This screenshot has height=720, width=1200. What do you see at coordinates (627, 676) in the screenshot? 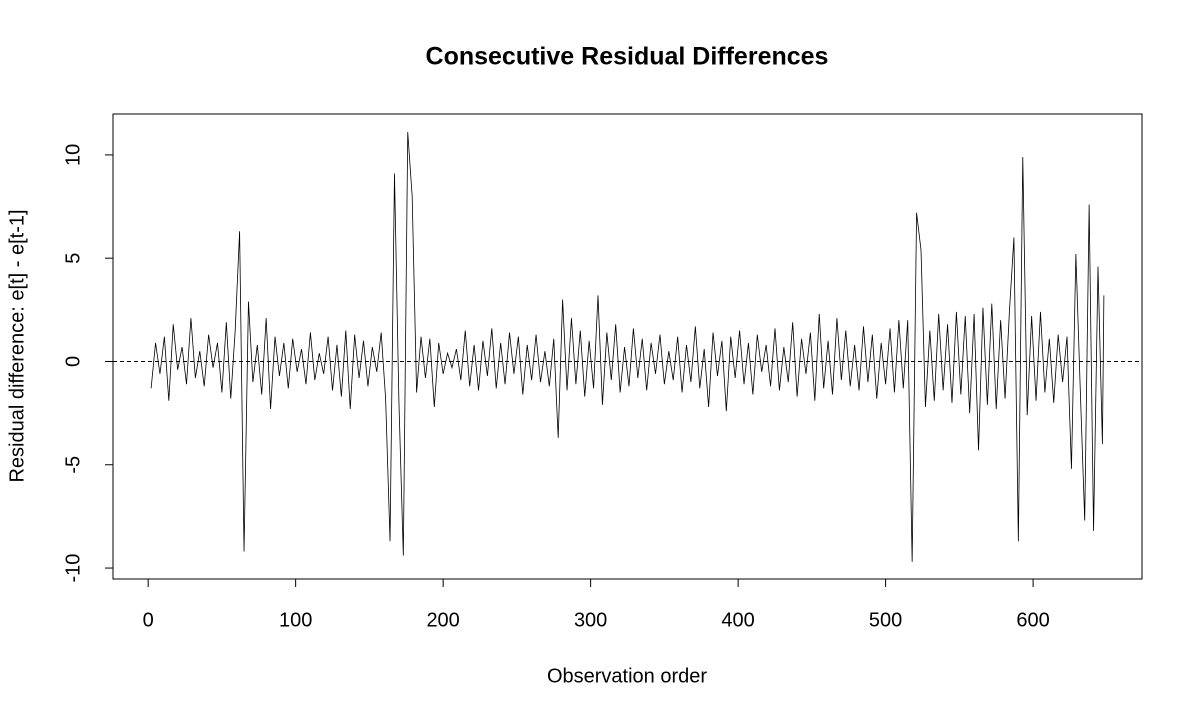
I see `x-axis-label: Observation order` at bounding box center [627, 676].